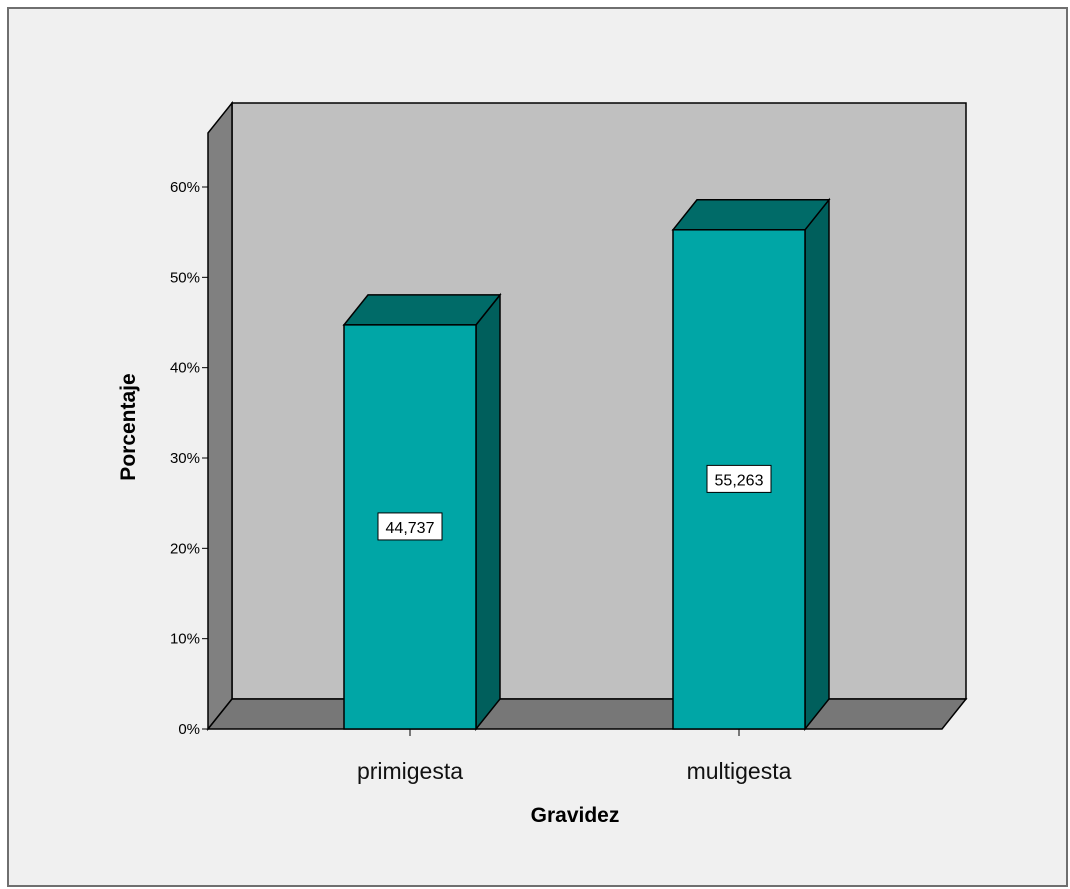 This screenshot has height=889, width=1070. I want to click on y-tick-label: 50%, so click(185, 277).